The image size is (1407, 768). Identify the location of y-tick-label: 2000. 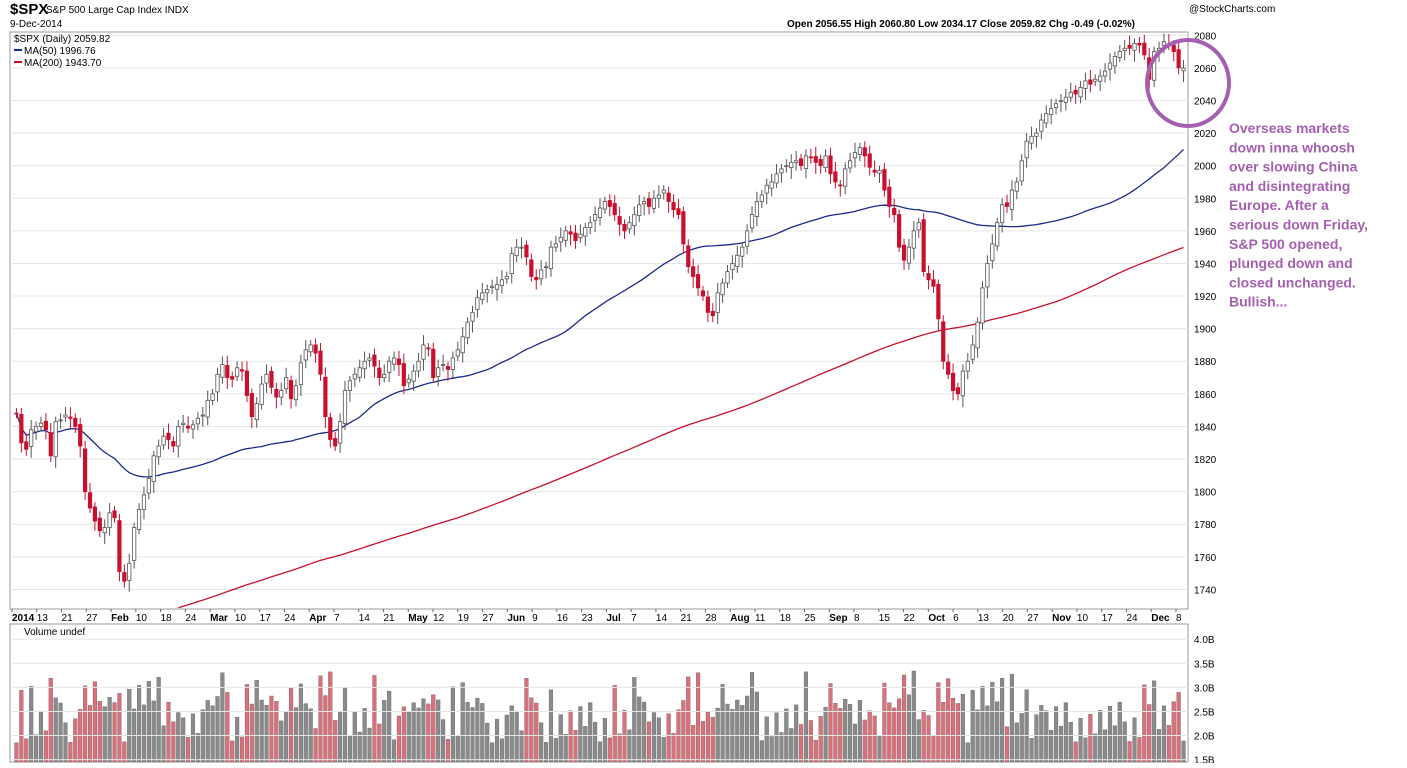
(1205, 167).